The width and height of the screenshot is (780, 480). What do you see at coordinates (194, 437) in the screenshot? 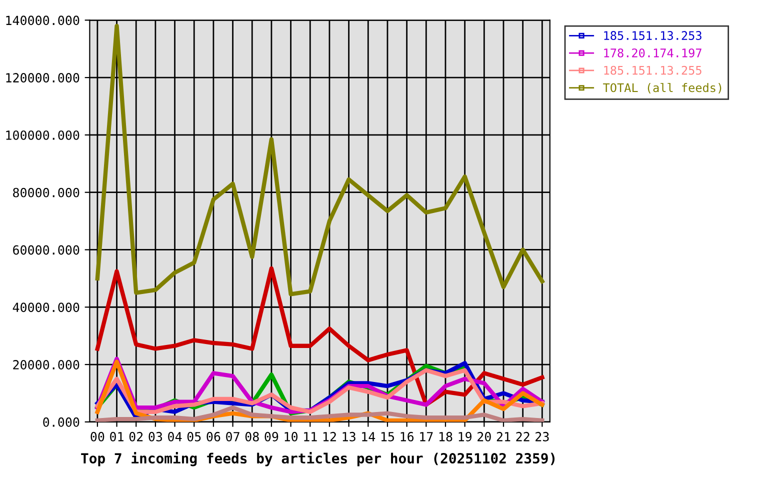
I see `x-tick-label: 05` at bounding box center [194, 437].